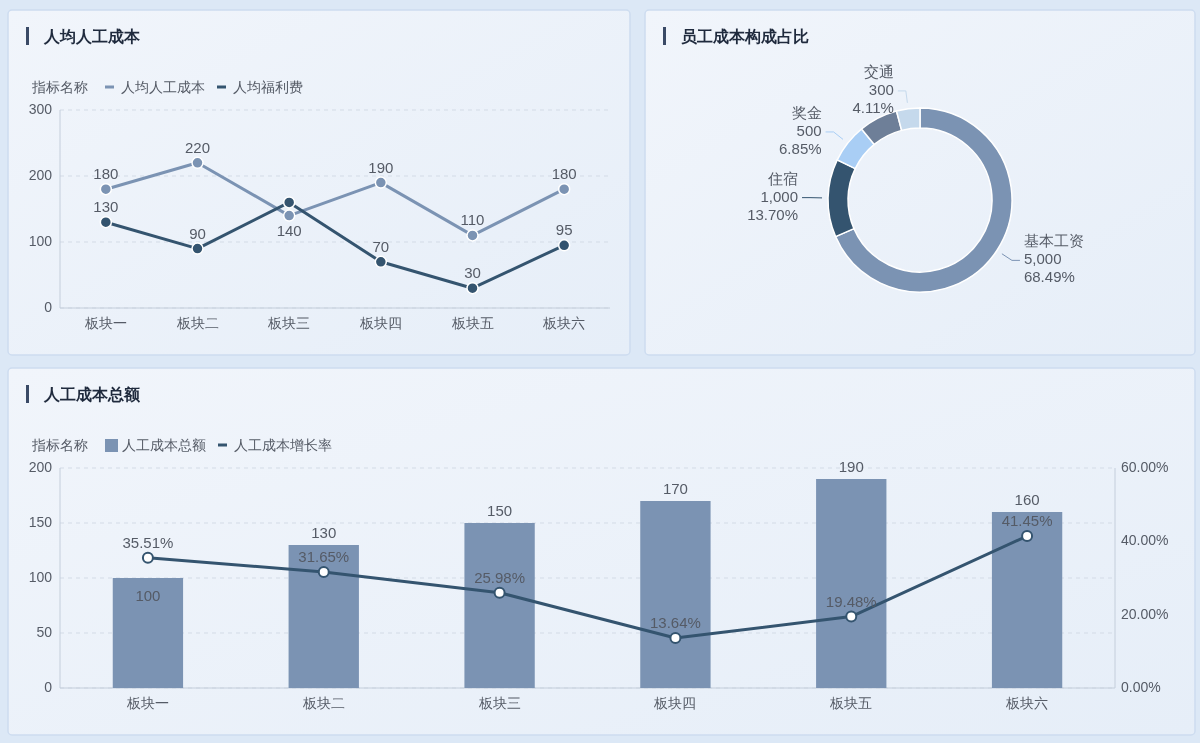  What do you see at coordinates (40, 108) in the screenshot?
I see `y-tick-label: 300` at bounding box center [40, 108].